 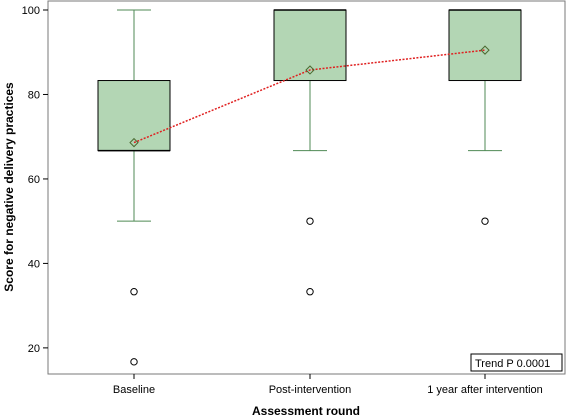 I want to click on y-tick-label: 100, so click(x=31, y=11).